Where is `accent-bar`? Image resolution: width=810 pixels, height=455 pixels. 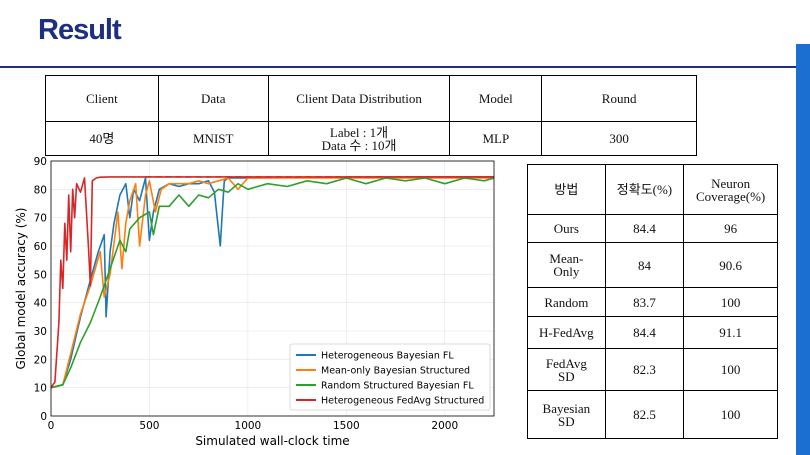
accent-bar is located at coordinates (803, 249).